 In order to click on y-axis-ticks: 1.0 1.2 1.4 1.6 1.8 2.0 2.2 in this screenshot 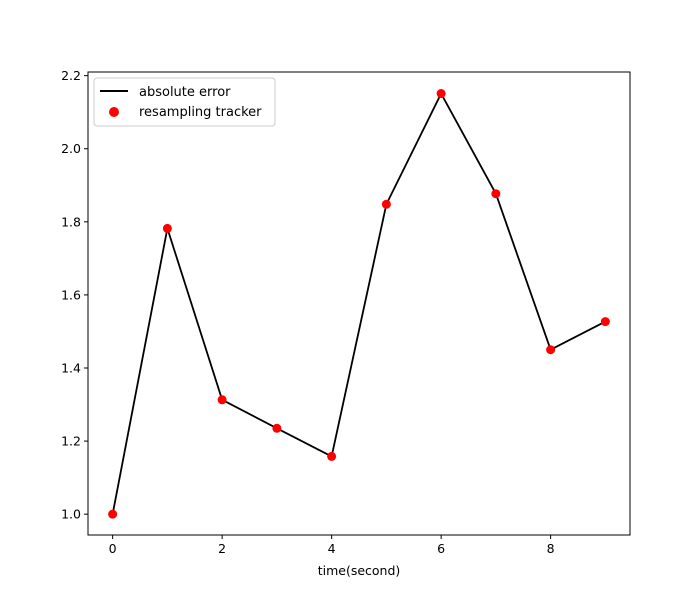, I will do `click(74, 295)`.